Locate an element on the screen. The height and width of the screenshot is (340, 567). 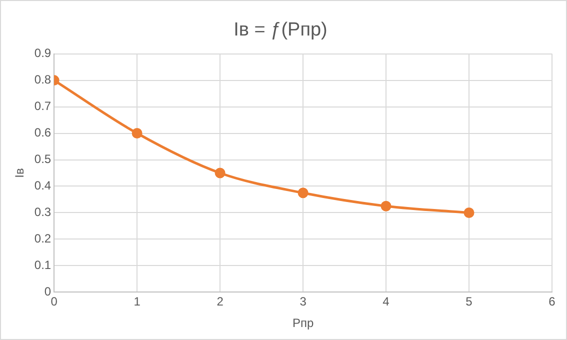
x-tick-label: 1 is located at coordinates (137, 301).